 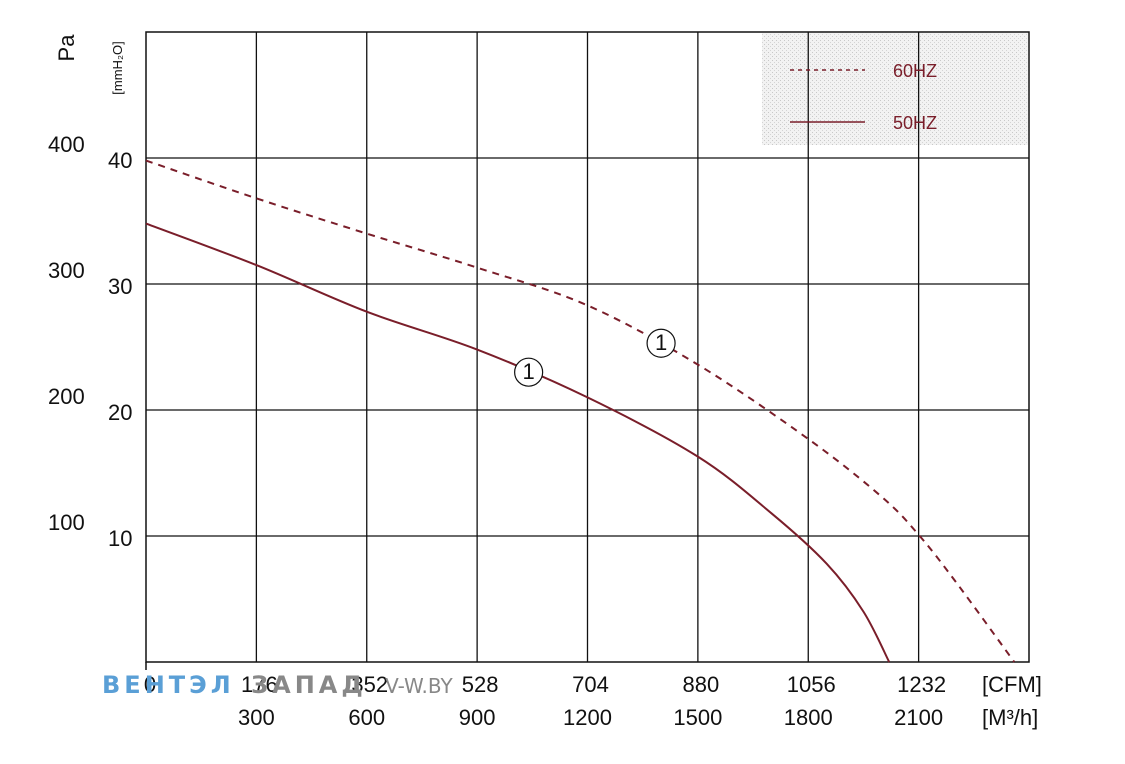 I want to click on x-tick-label-cfm: 704, so click(x=590, y=684).